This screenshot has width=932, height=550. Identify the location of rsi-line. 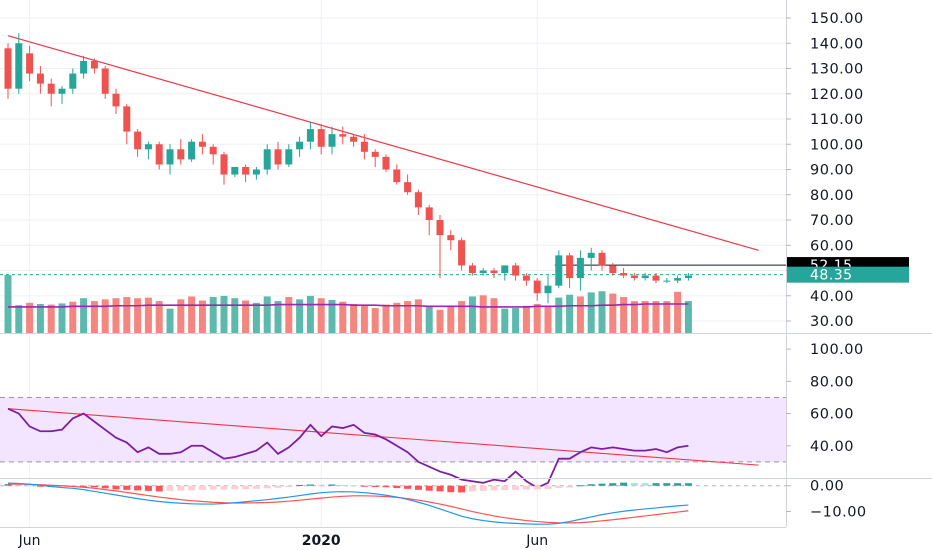
(348, 448).